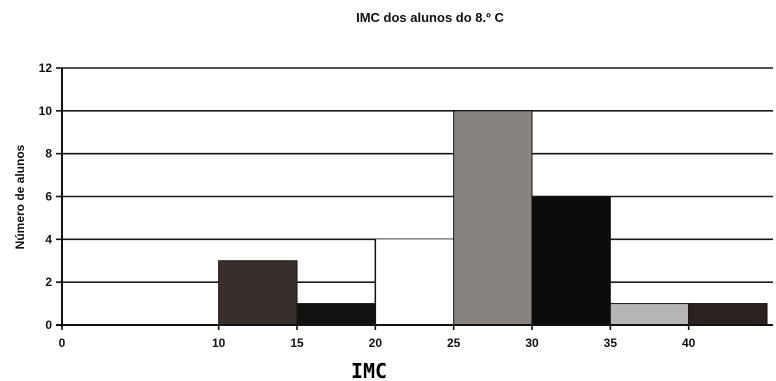 This screenshot has width=776, height=381. Describe the element at coordinates (62, 343) in the screenshot. I see `x-tick-label-0: 0` at that location.